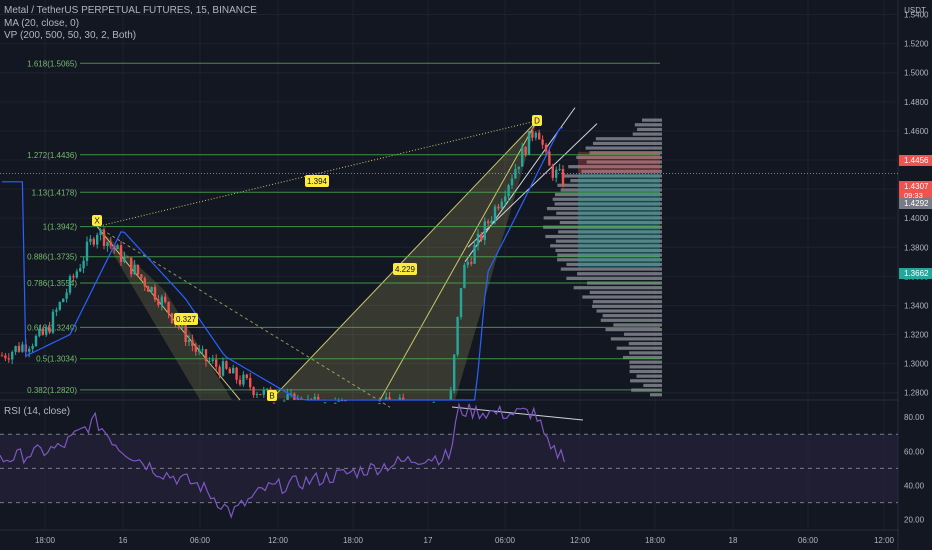 The image size is (932, 550). What do you see at coordinates (517, 413) in the screenshot?
I see `rsi-divergence-line` at bounding box center [517, 413].